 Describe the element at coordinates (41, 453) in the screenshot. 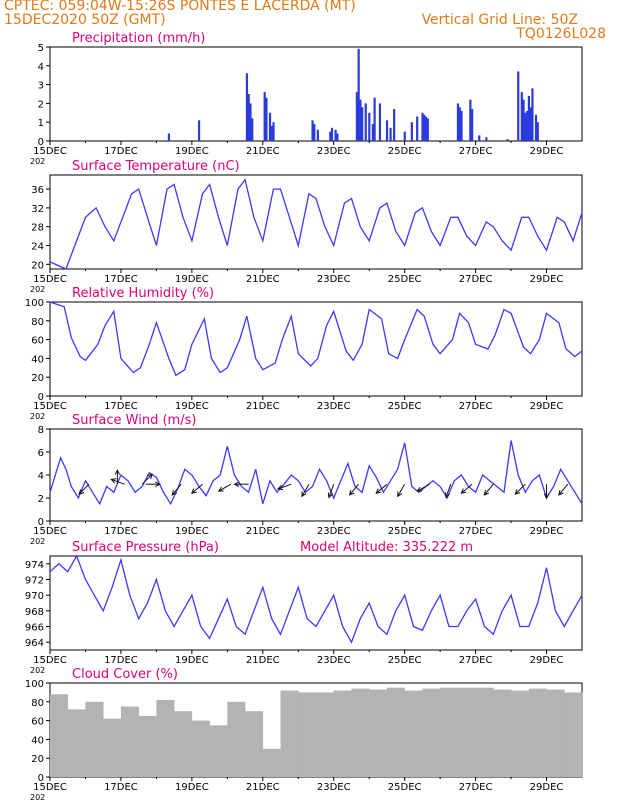

I see `y-tick-label: 6` at that location.